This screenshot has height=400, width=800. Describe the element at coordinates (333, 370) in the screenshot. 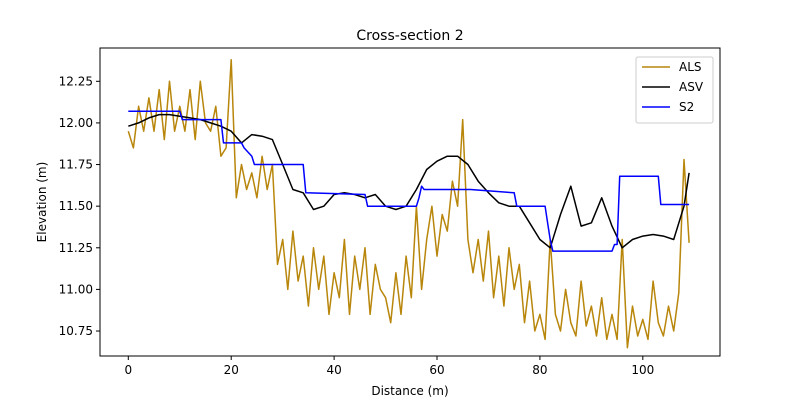

I see `x-tick-label: 40` at that location.